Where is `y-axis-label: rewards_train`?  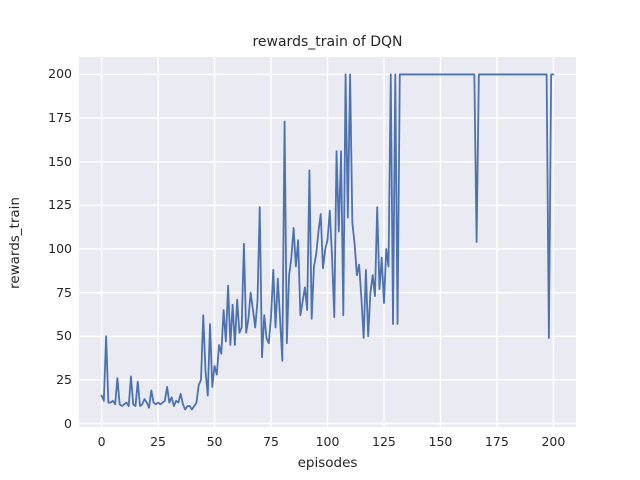 y-axis-label: rewards_train is located at coordinates (15, 243).